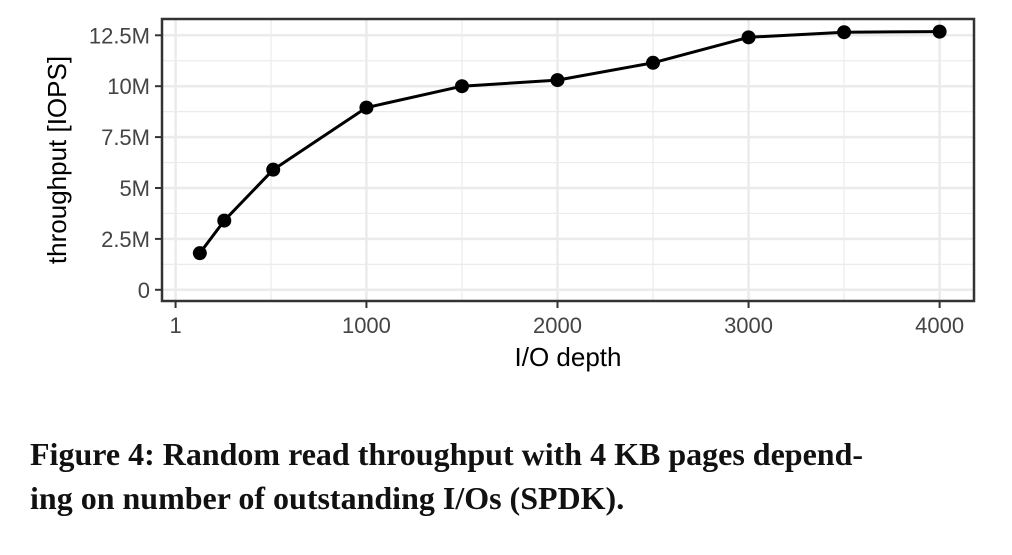  What do you see at coordinates (366, 325) in the screenshot?
I see `x-tick-label: 1000` at bounding box center [366, 325].